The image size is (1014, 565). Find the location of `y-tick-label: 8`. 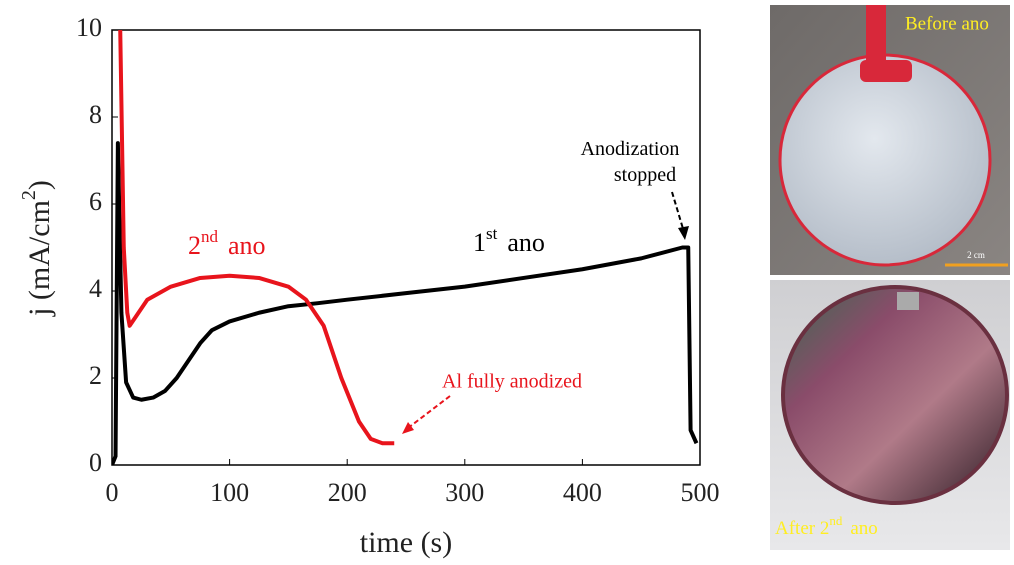

y-tick-label: 8 is located at coordinates (95, 114).